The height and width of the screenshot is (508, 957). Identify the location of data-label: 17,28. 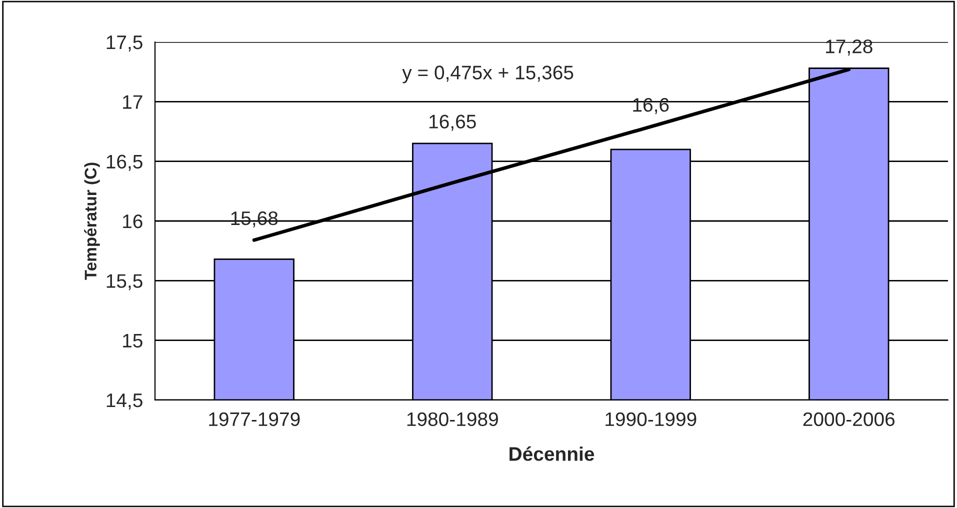
(849, 48).